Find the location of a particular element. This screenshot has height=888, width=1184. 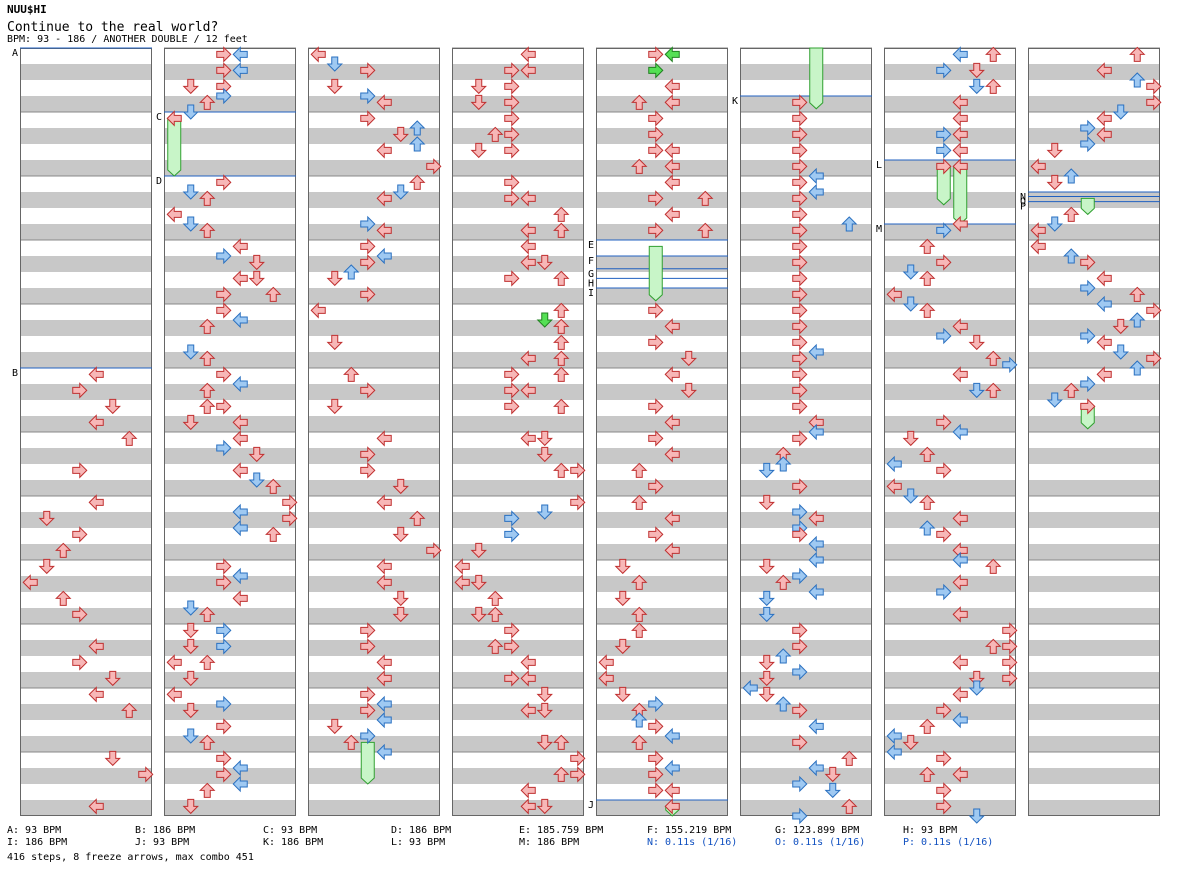

column-border is located at coordinates (950, 432).